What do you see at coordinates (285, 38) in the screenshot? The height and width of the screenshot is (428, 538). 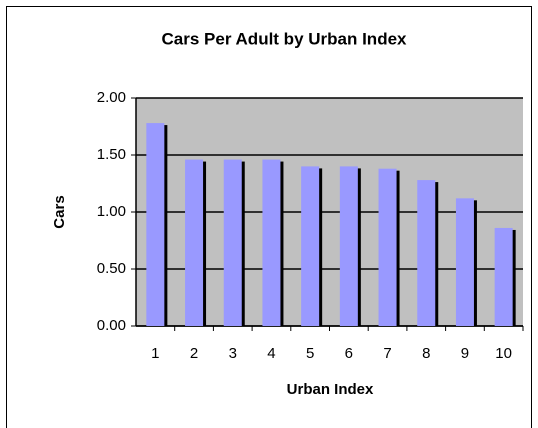 I see `chart-title: Cars Per Adult by Urban Index` at bounding box center [285, 38].